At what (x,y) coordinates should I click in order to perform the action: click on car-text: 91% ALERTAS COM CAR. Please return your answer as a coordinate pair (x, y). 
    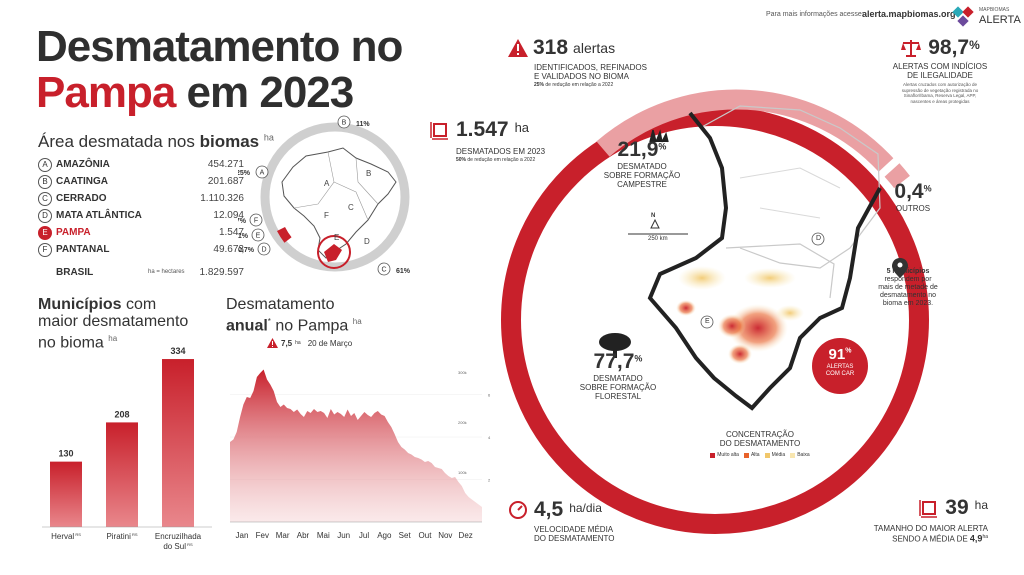
    Looking at the image, I should click on (840, 362).